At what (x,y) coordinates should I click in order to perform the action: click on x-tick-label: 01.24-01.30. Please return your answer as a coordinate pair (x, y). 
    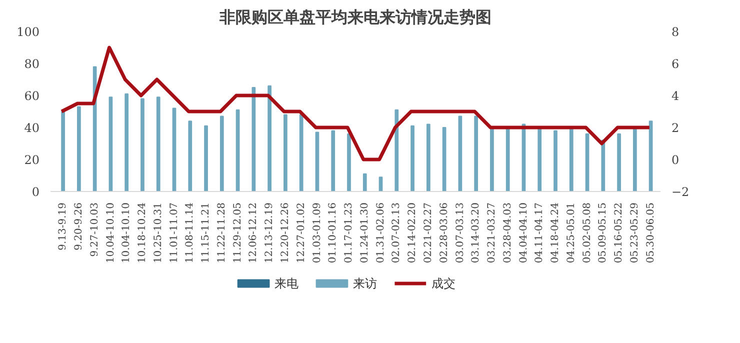
    Looking at the image, I should click on (364, 233).